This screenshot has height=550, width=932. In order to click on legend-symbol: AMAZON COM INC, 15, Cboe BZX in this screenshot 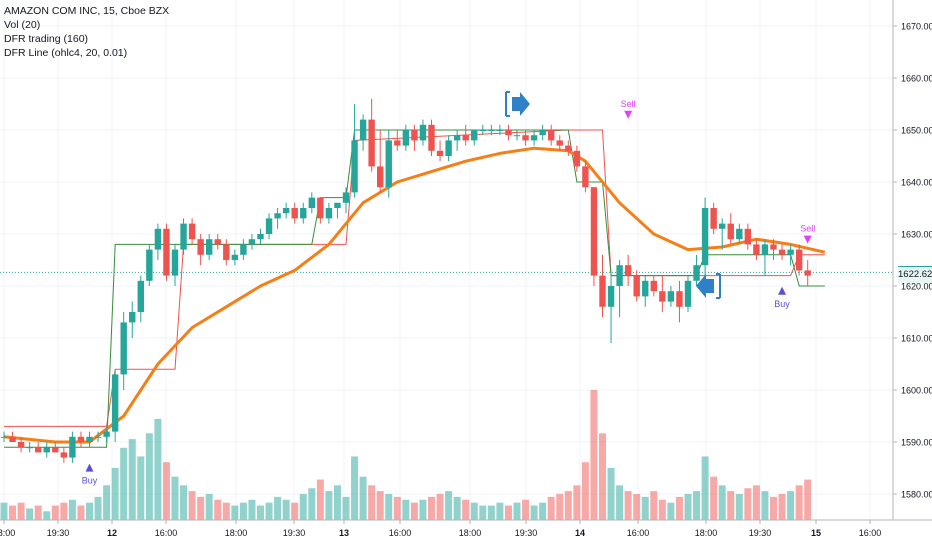, I will do `click(87, 11)`.